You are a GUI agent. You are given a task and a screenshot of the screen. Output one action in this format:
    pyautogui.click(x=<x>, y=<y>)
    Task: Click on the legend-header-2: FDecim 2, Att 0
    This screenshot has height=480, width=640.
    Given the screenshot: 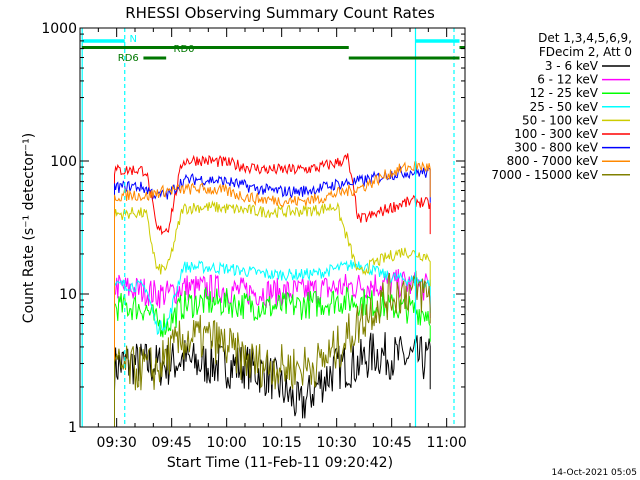 What is the action you would take?
    pyautogui.click(x=585, y=52)
    